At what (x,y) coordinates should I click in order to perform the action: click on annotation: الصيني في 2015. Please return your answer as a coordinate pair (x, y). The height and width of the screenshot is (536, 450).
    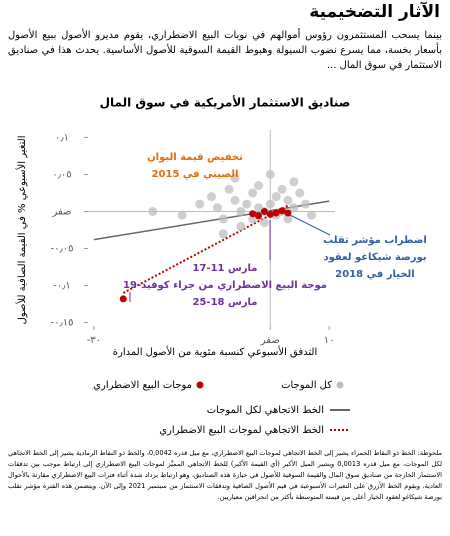
    Looking at the image, I should click on (195, 174).